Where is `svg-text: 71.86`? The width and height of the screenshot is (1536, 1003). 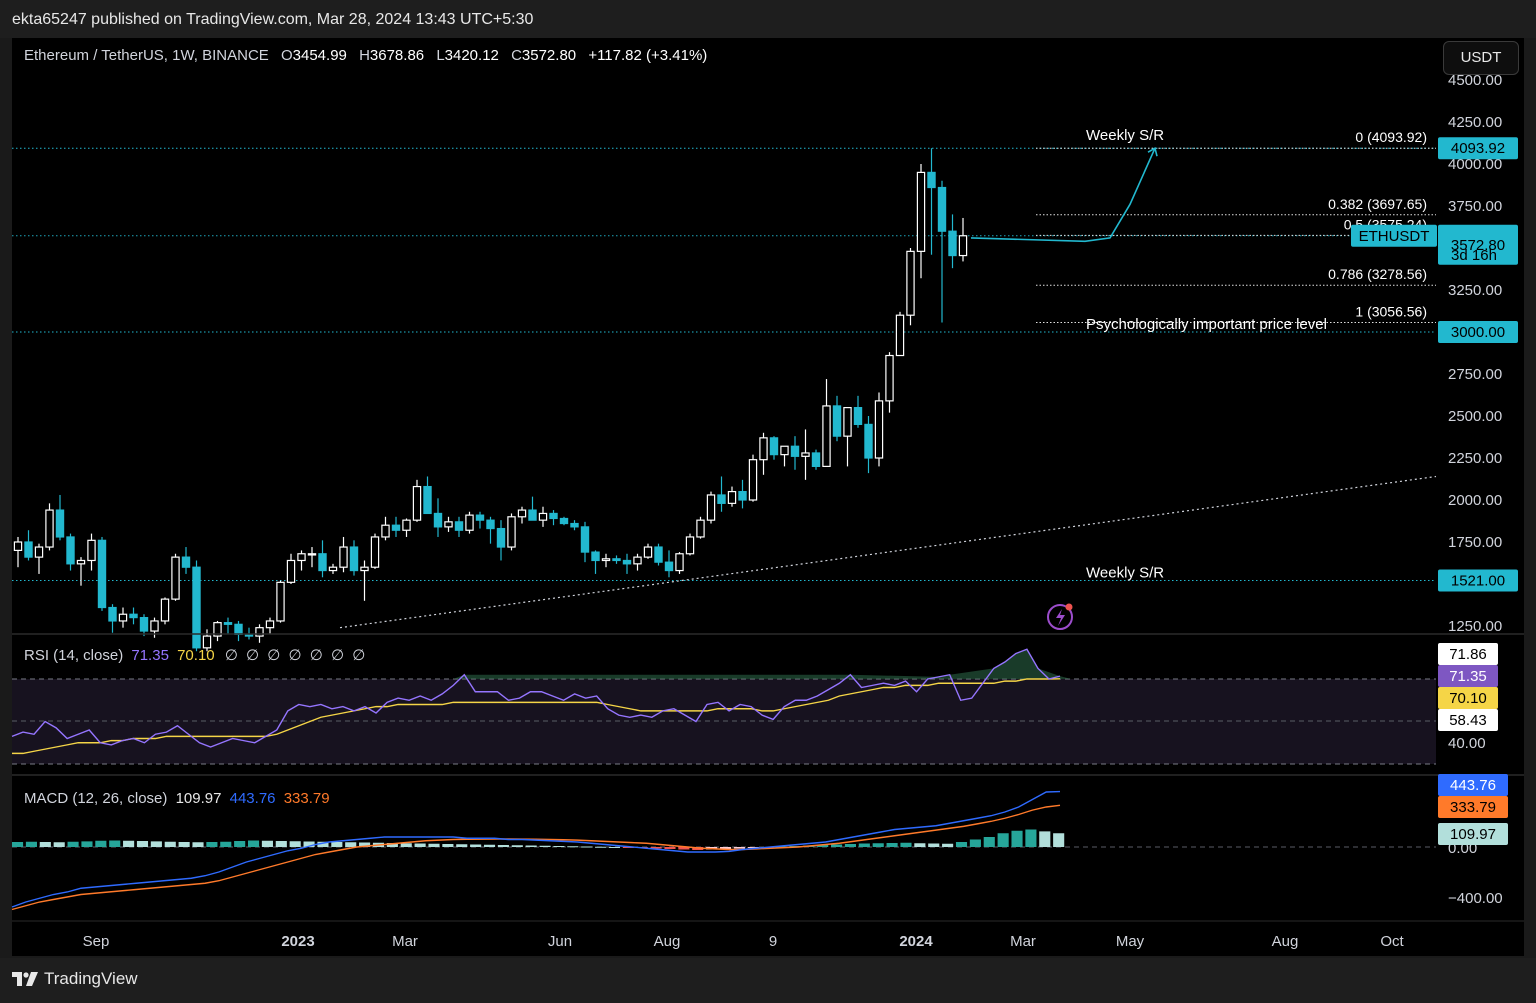
svg-text: 71.86 is located at coordinates (1468, 654).